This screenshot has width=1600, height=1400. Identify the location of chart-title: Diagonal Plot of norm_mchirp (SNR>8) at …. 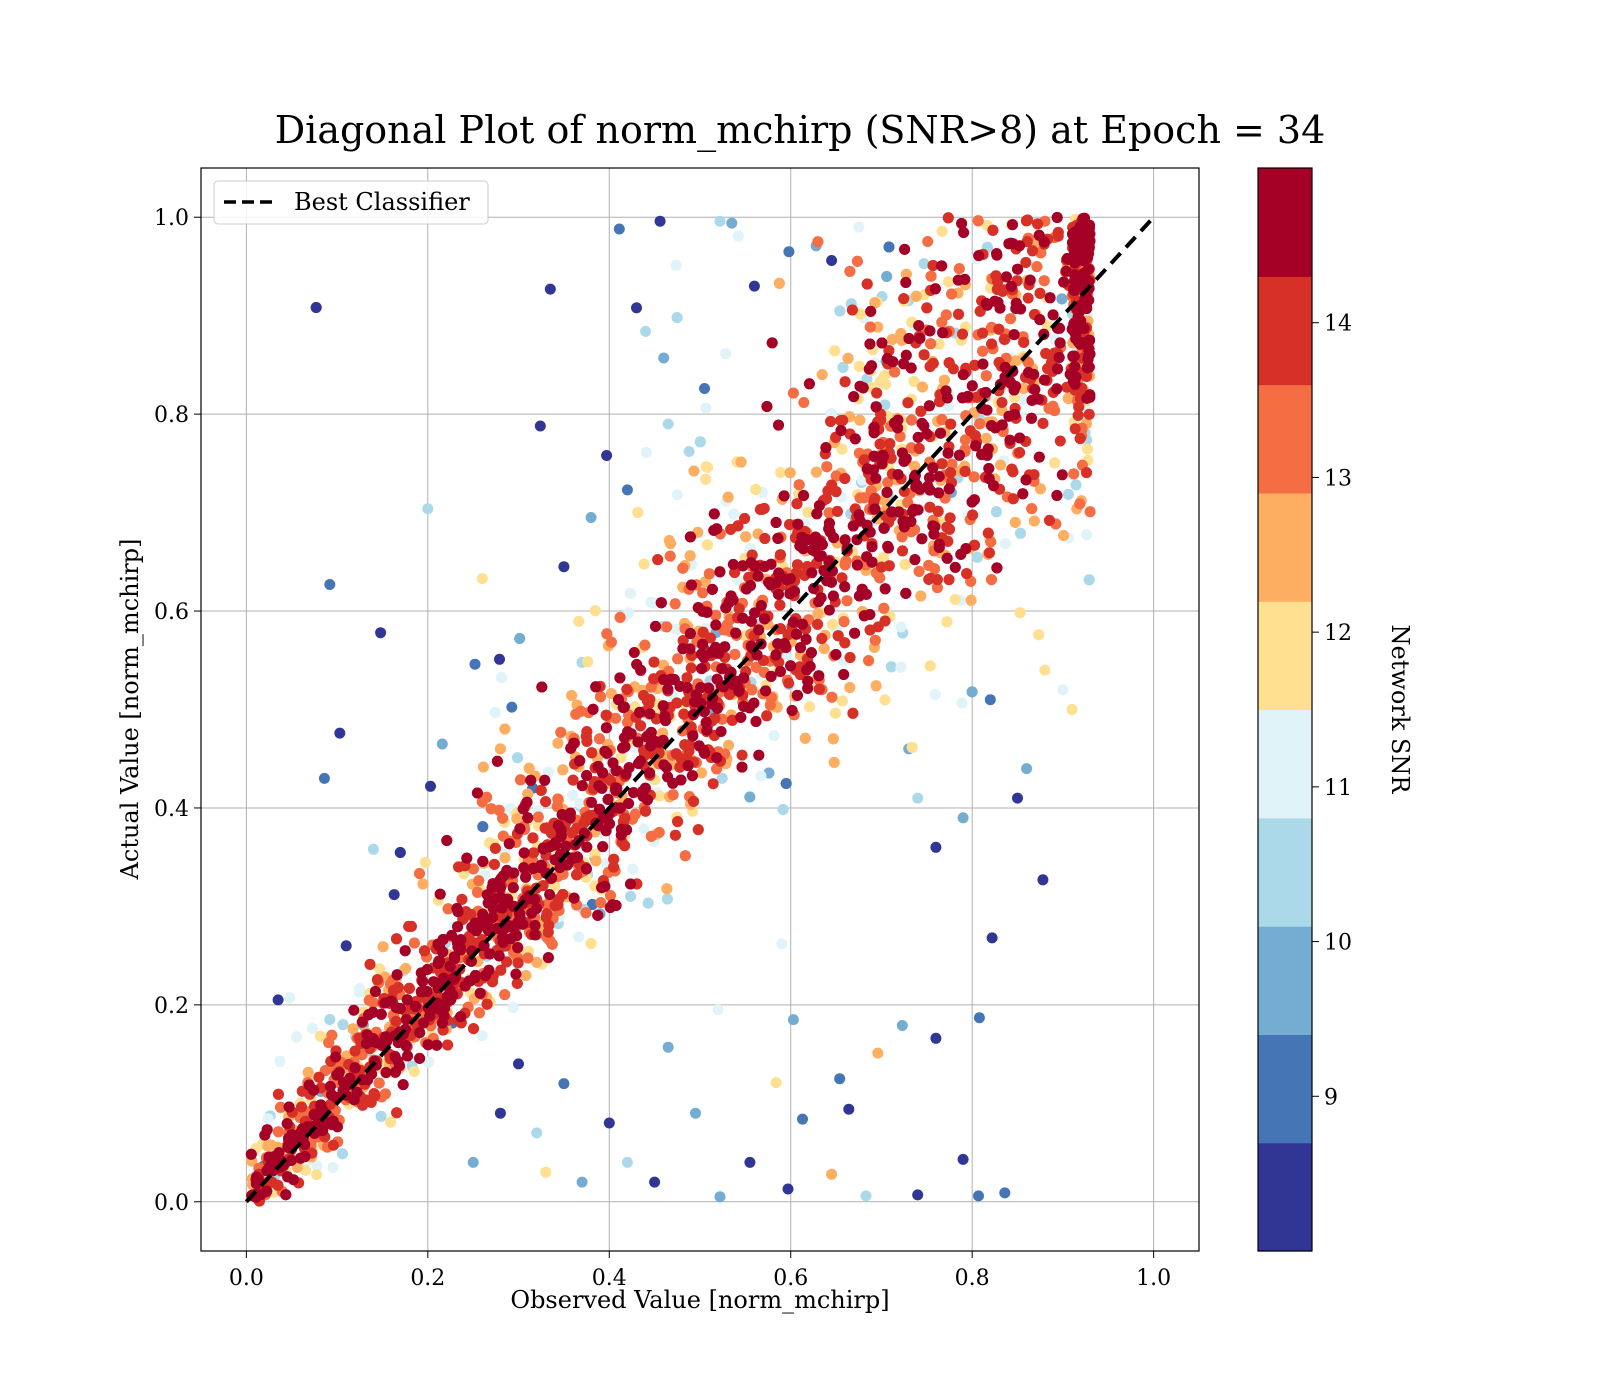
(800, 130).